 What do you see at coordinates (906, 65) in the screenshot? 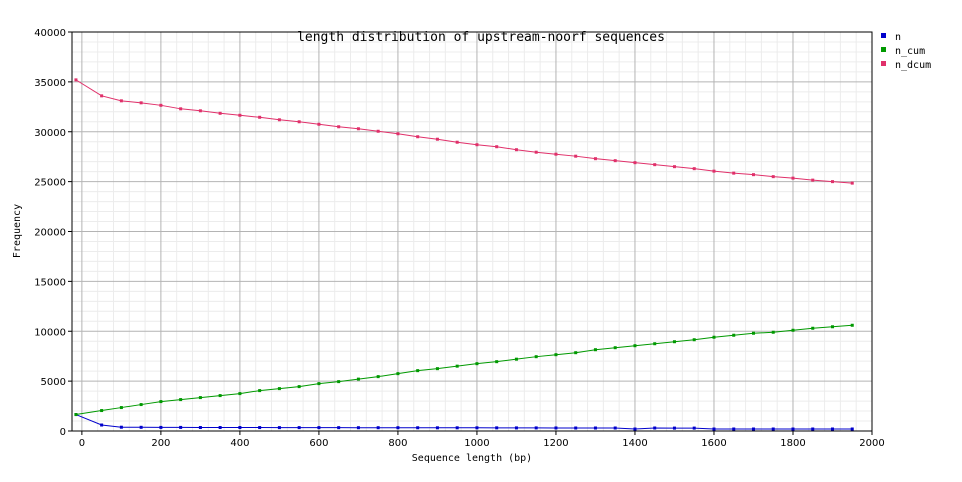
I see `legend-item-n-dcum: n_dcum` at bounding box center [906, 65].